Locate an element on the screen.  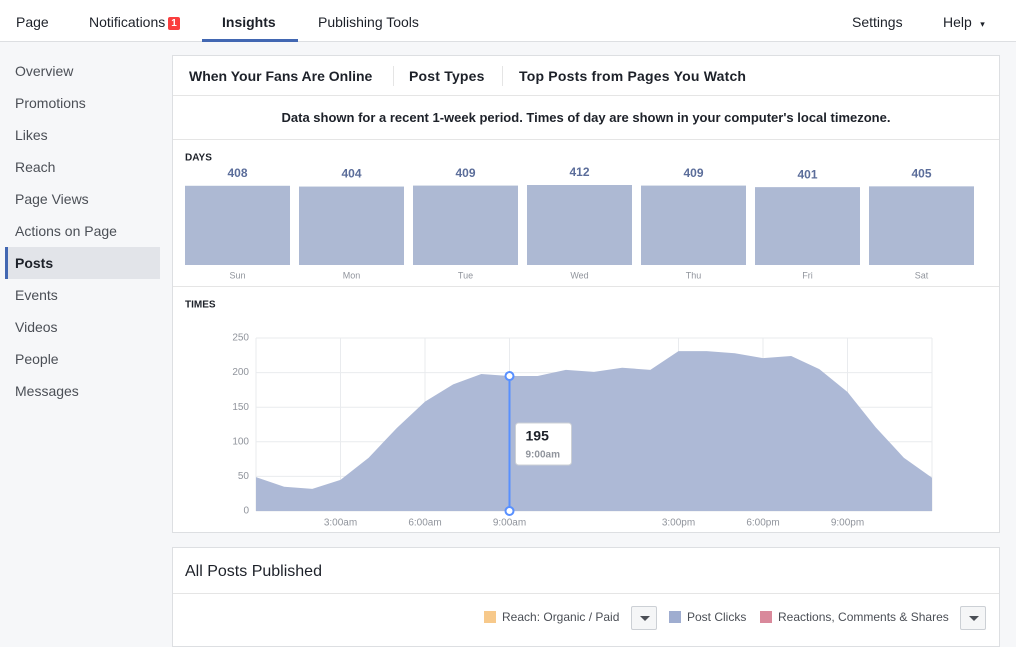
y-tick-label: 250 is located at coordinates (240, 338).